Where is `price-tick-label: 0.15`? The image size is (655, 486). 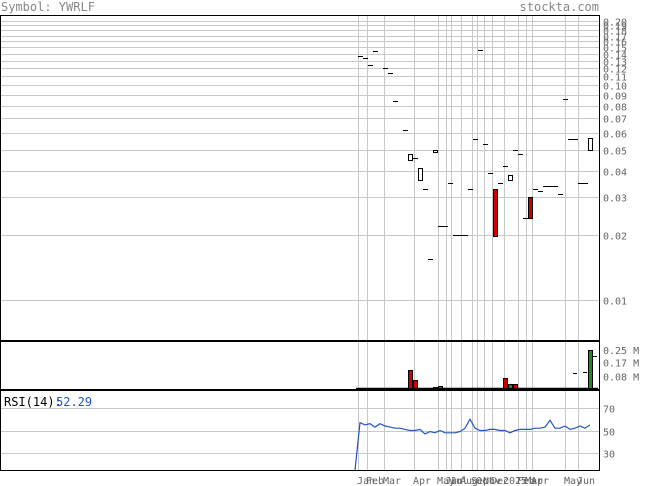 price-tick-label: 0.15 is located at coordinates (615, 49).